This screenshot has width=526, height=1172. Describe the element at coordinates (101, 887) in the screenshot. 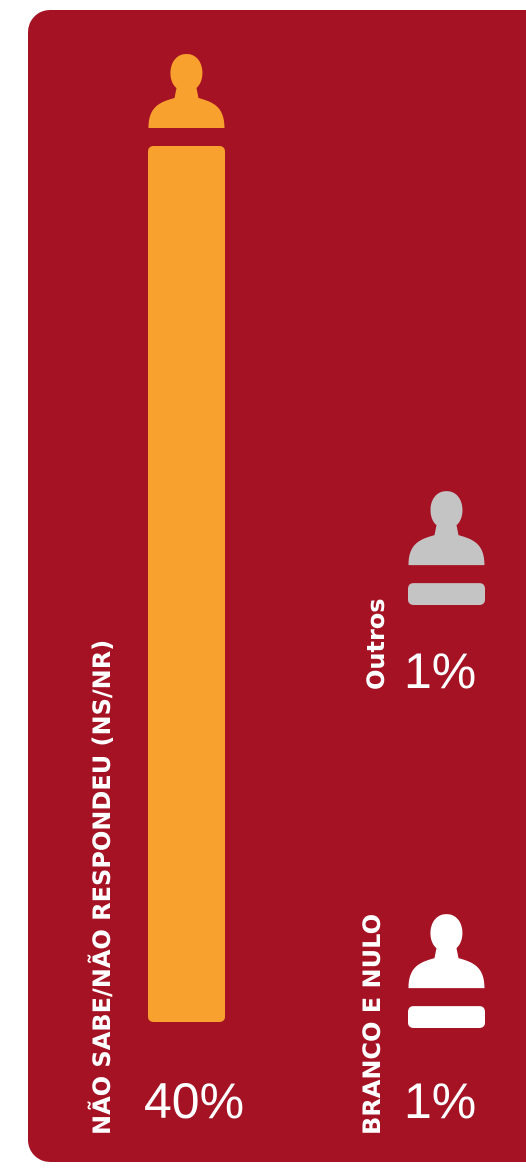

I see `category-label: NÃO SABE/NÃO RESPONDEU (NS/NR)` at that location.